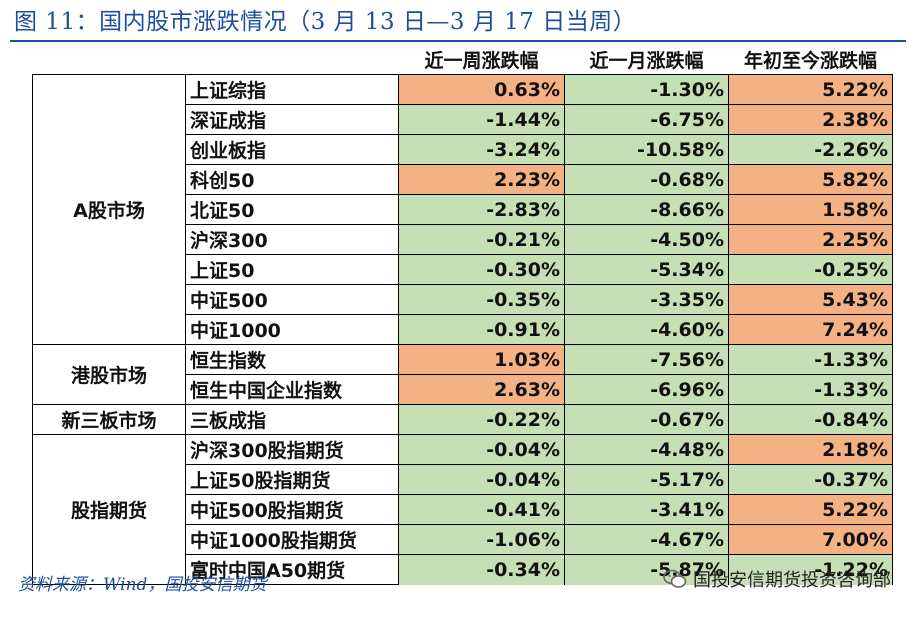 The height and width of the screenshot is (619, 917). Describe the element at coordinates (481, 329) in the screenshot. I see `week-change-cell: -0.91%` at that location.